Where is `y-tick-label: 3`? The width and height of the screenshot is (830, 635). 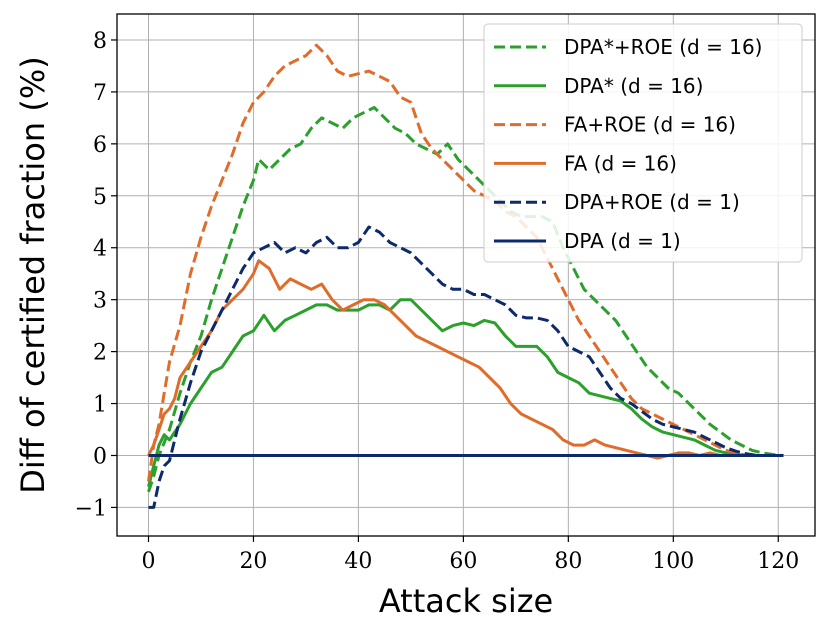
y-tick-label: 3 is located at coordinates (100, 301).